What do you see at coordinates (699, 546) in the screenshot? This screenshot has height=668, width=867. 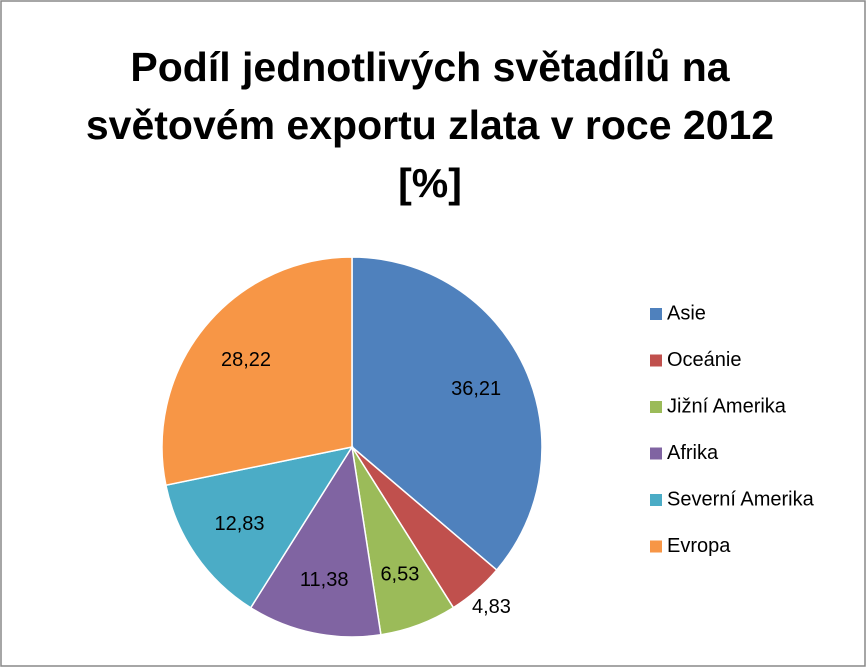 I see `legend-label: Evropa` at bounding box center [699, 546].